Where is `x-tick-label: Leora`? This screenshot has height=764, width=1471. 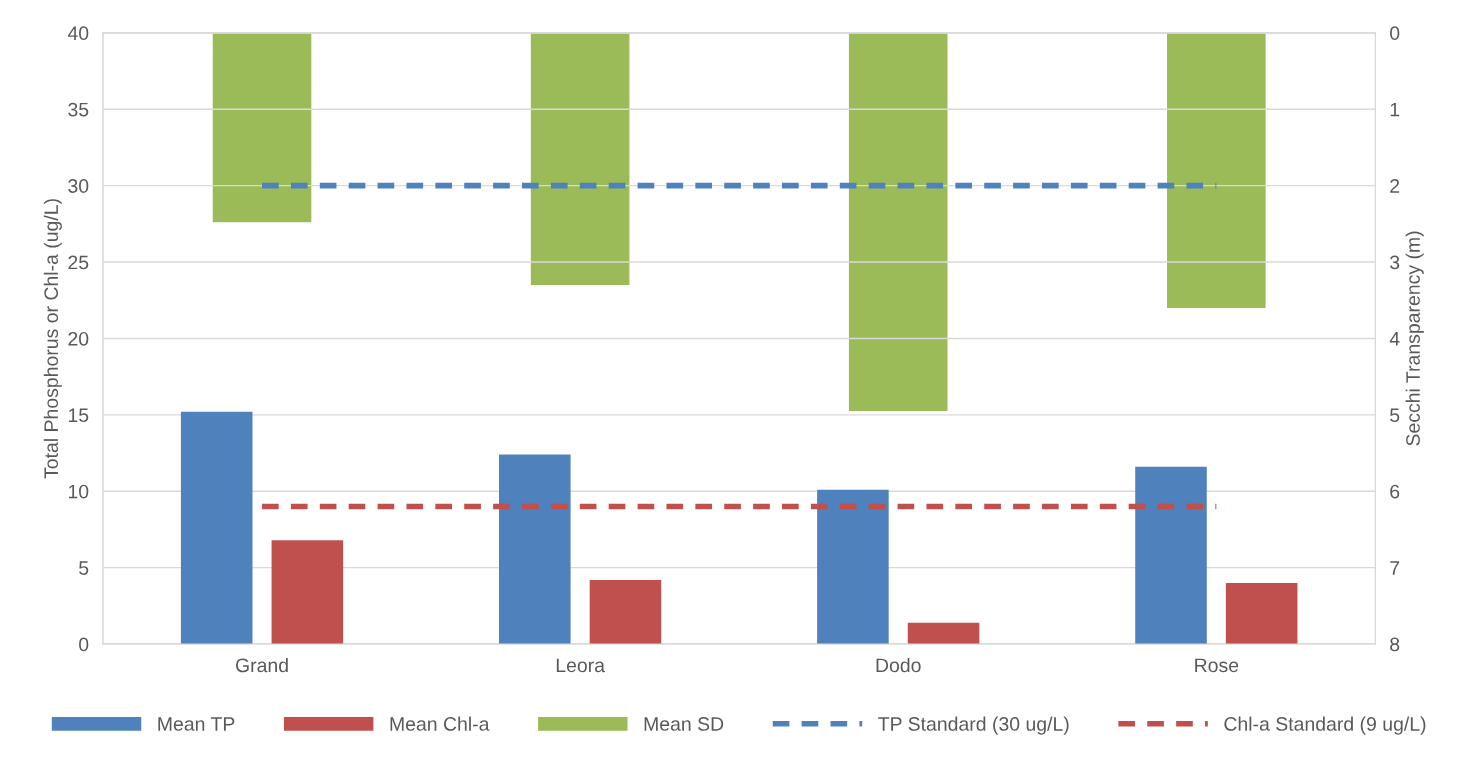
x-tick-label: Leora is located at coordinates (580, 665).